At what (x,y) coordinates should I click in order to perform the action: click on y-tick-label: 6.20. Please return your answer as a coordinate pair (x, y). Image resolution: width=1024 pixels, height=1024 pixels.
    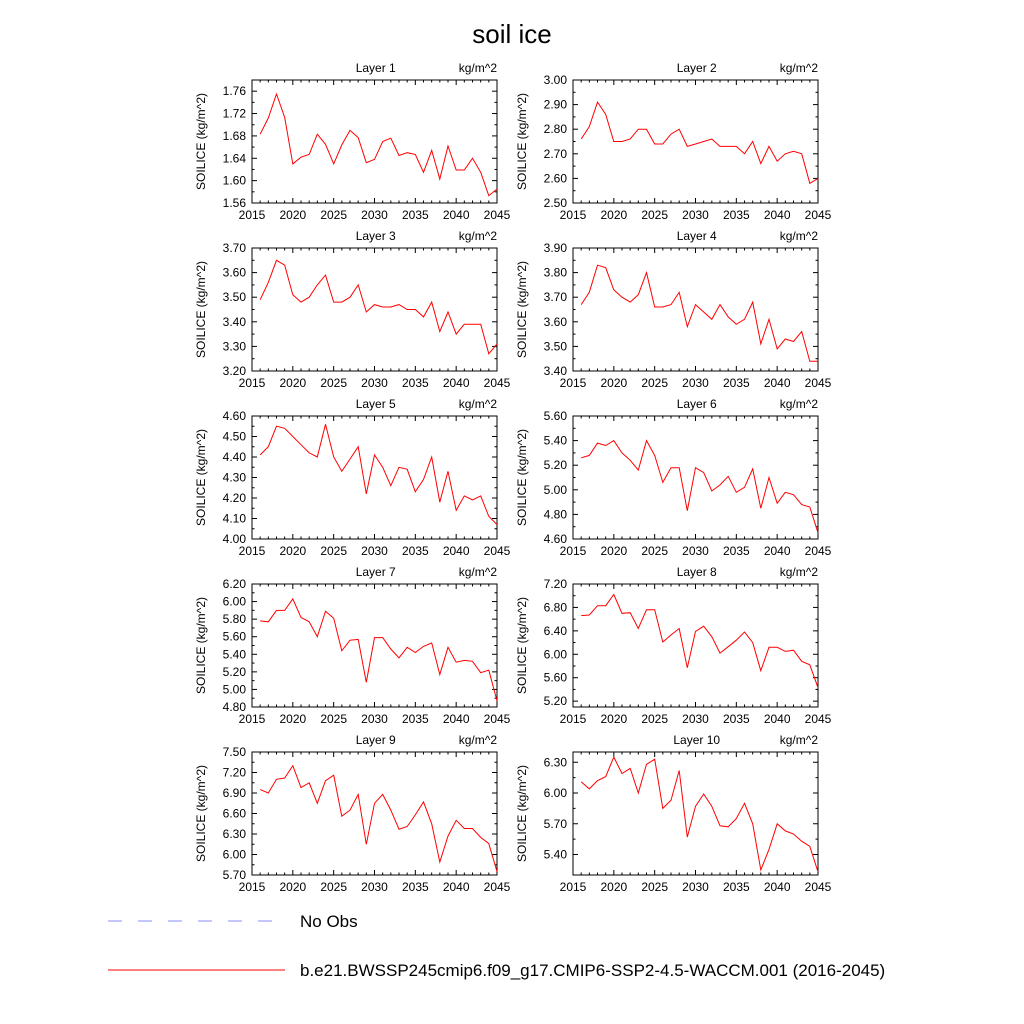
    Looking at the image, I should click on (235, 584).